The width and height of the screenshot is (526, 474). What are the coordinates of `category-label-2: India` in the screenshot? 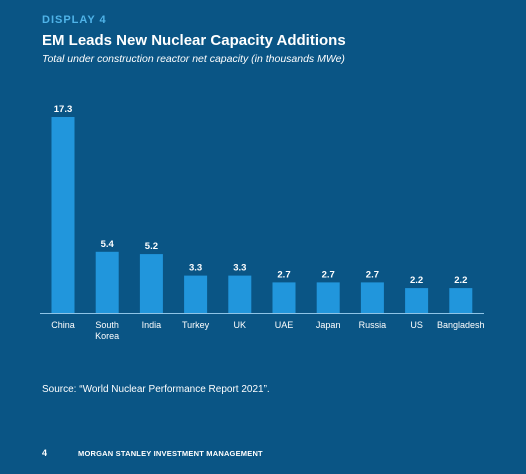 It's located at (152, 325).